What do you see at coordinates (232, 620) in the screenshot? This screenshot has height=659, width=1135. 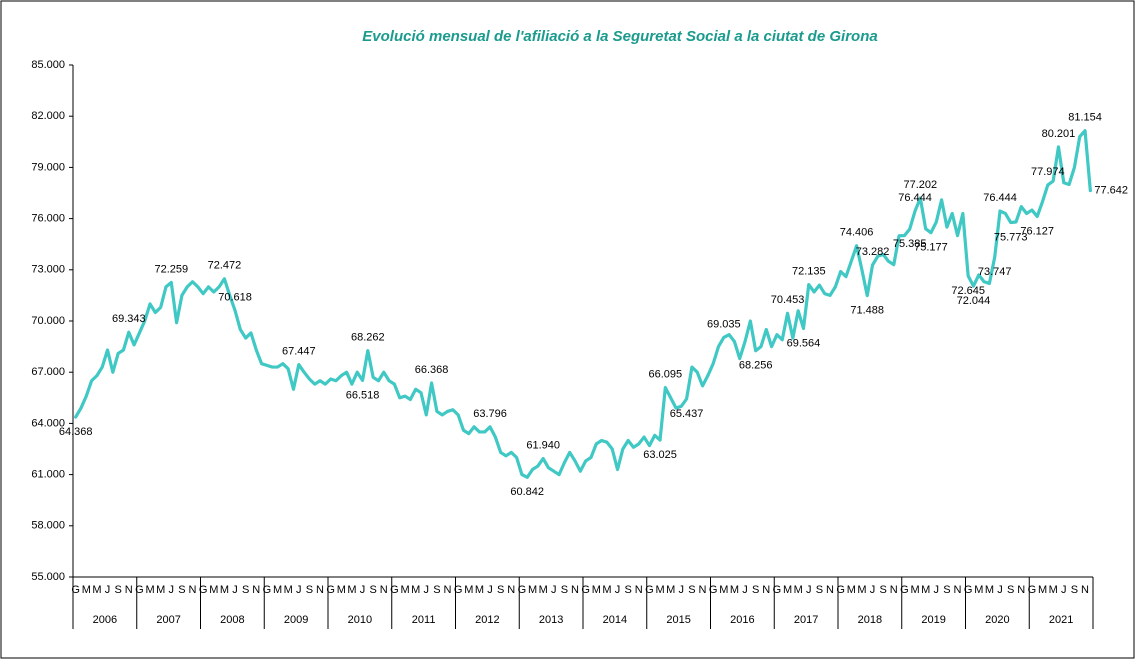 I see `year-label: 2008` at bounding box center [232, 620].